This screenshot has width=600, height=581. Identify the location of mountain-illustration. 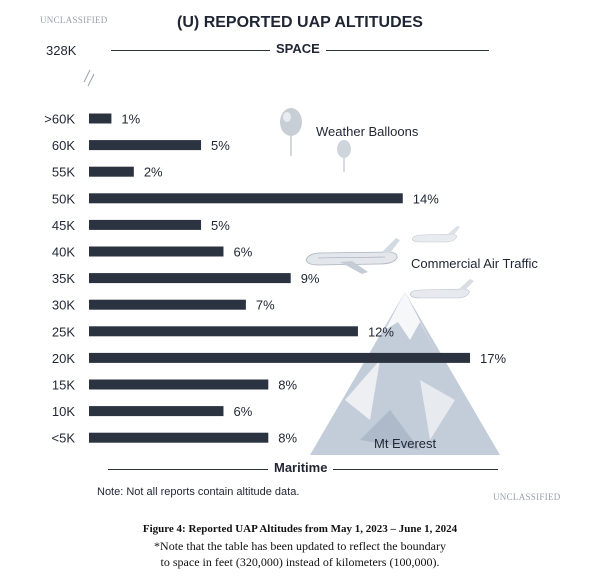
(405, 373).